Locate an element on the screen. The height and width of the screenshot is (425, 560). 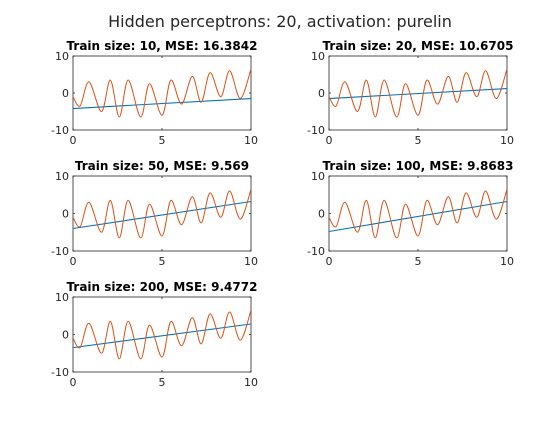
subplot-title: Train size: 100, MSE: 9.8683 is located at coordinates (418, 166).